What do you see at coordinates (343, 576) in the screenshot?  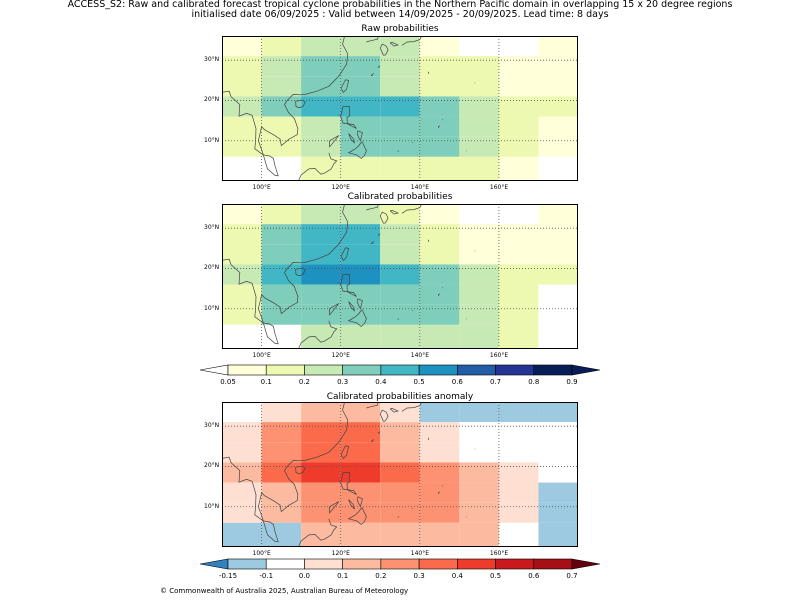 I see `colorbar-tick-label: 0.1` at bounding box center [343, 576].